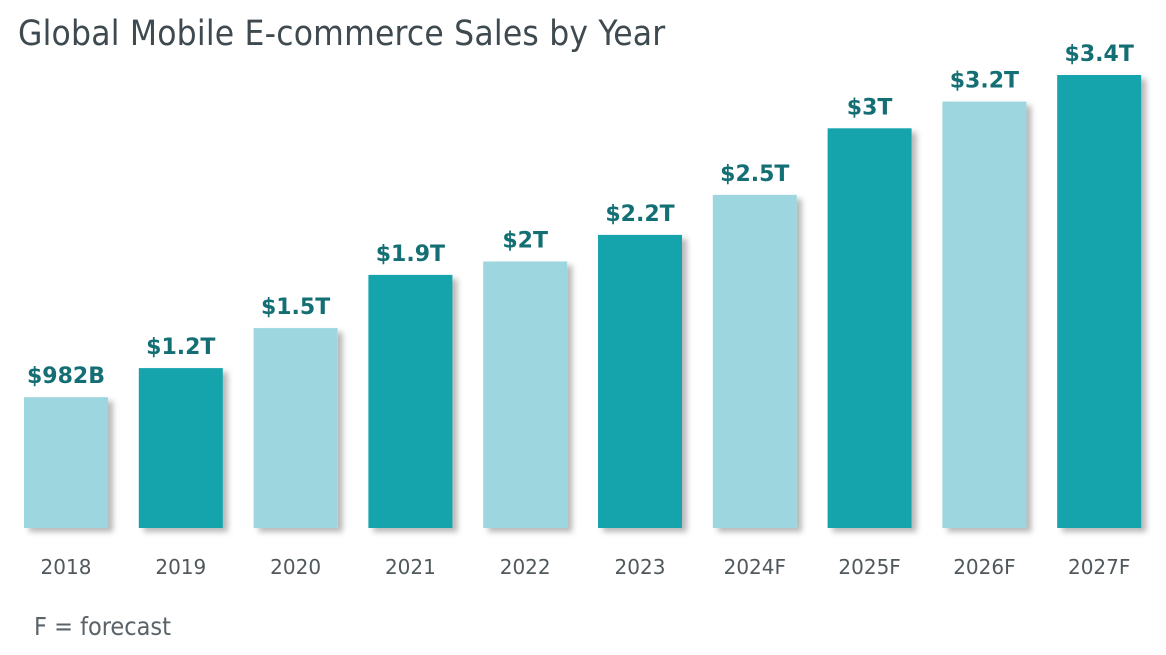 This screenshot has height=655, width=1166. Describe the element at coordinates (640, 381) in the screenshot. I see `bar-2023` at that location.